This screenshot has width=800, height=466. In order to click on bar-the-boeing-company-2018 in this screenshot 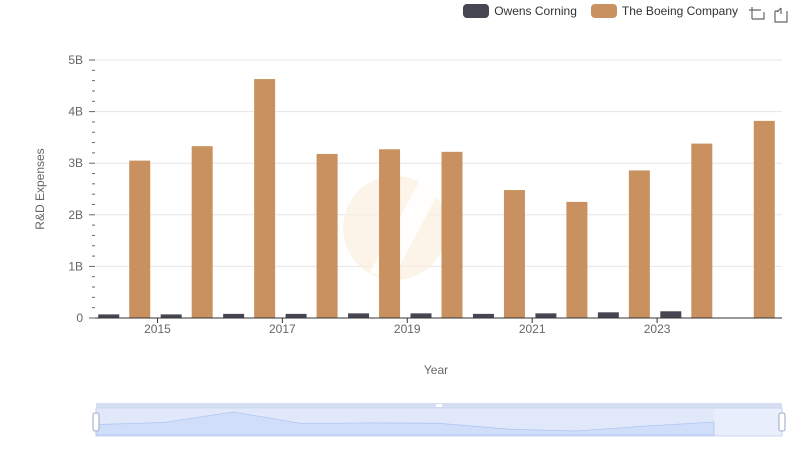, I will do `click(390, 233)`.